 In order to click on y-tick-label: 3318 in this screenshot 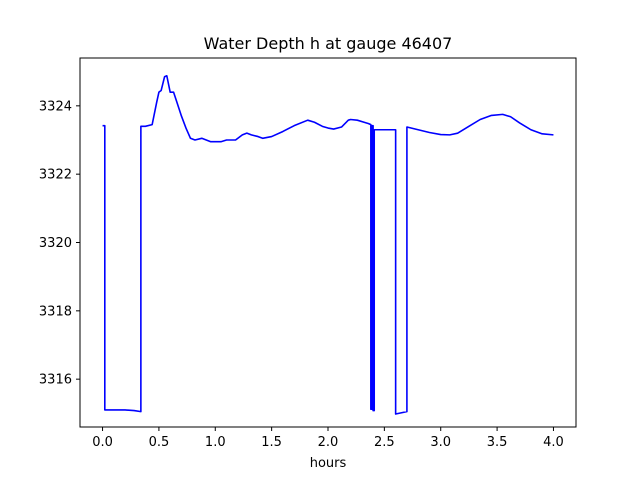, I will do `click(55, 311)`.